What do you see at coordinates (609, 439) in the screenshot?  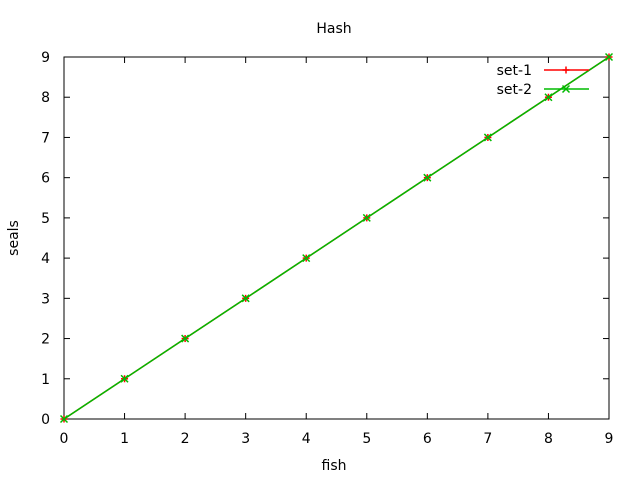 I see `x-tick-label: 9` at bounding box center [609, 439].